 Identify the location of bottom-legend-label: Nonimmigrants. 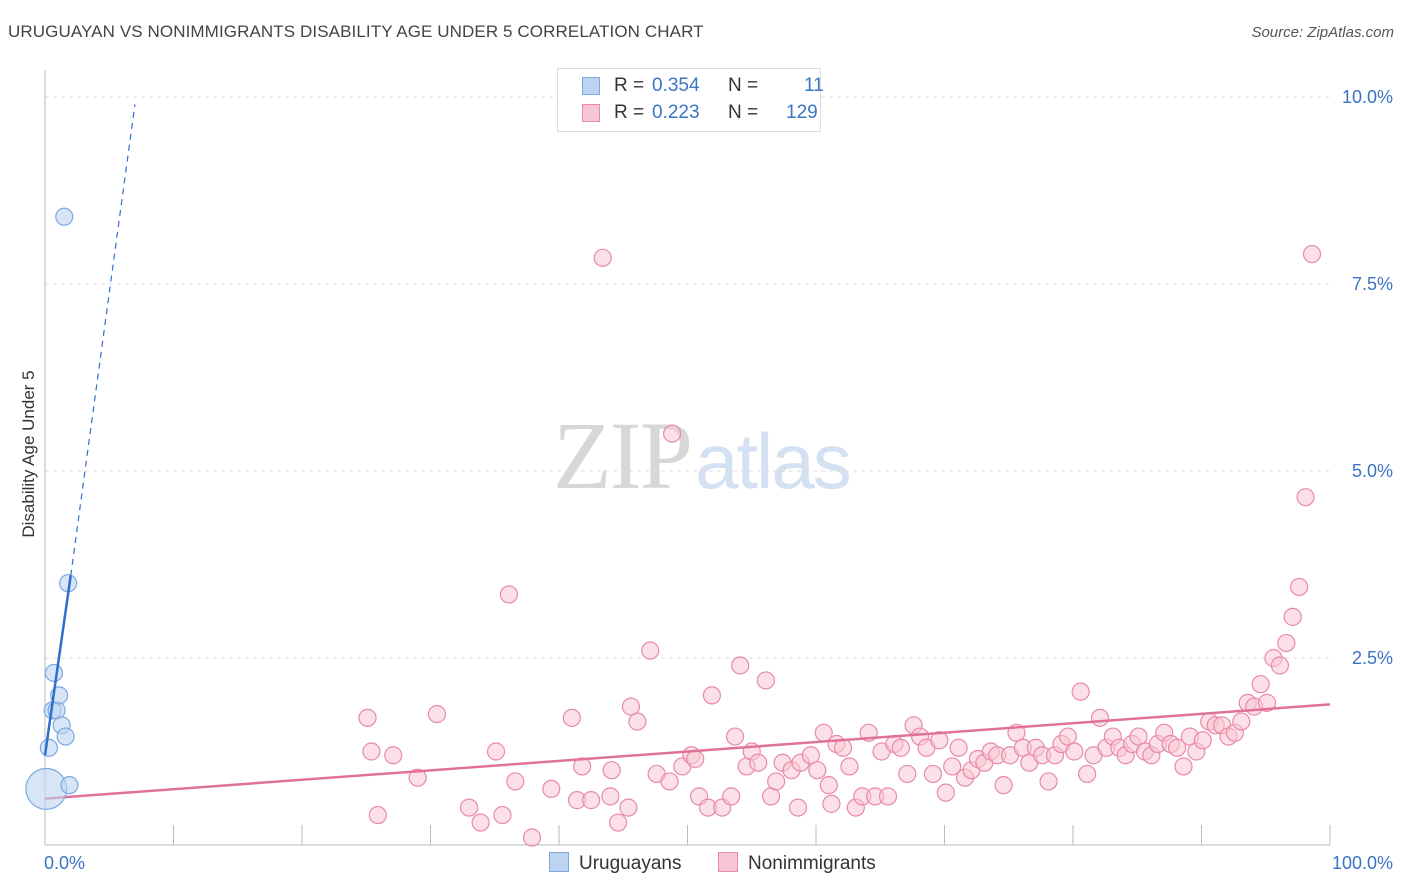
(812, 863).